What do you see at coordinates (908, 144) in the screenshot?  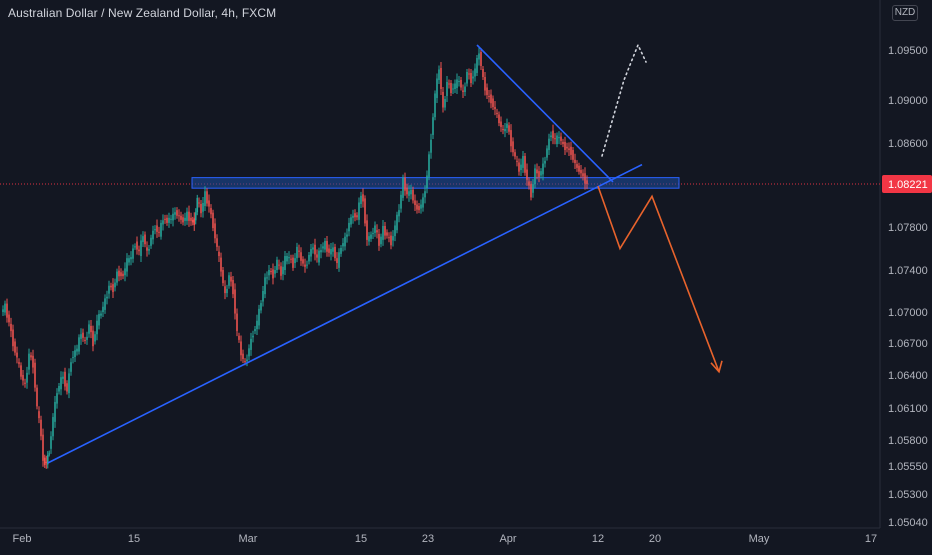 I see `price-tick-label: 1.08600` at bounding box center [908, 144].